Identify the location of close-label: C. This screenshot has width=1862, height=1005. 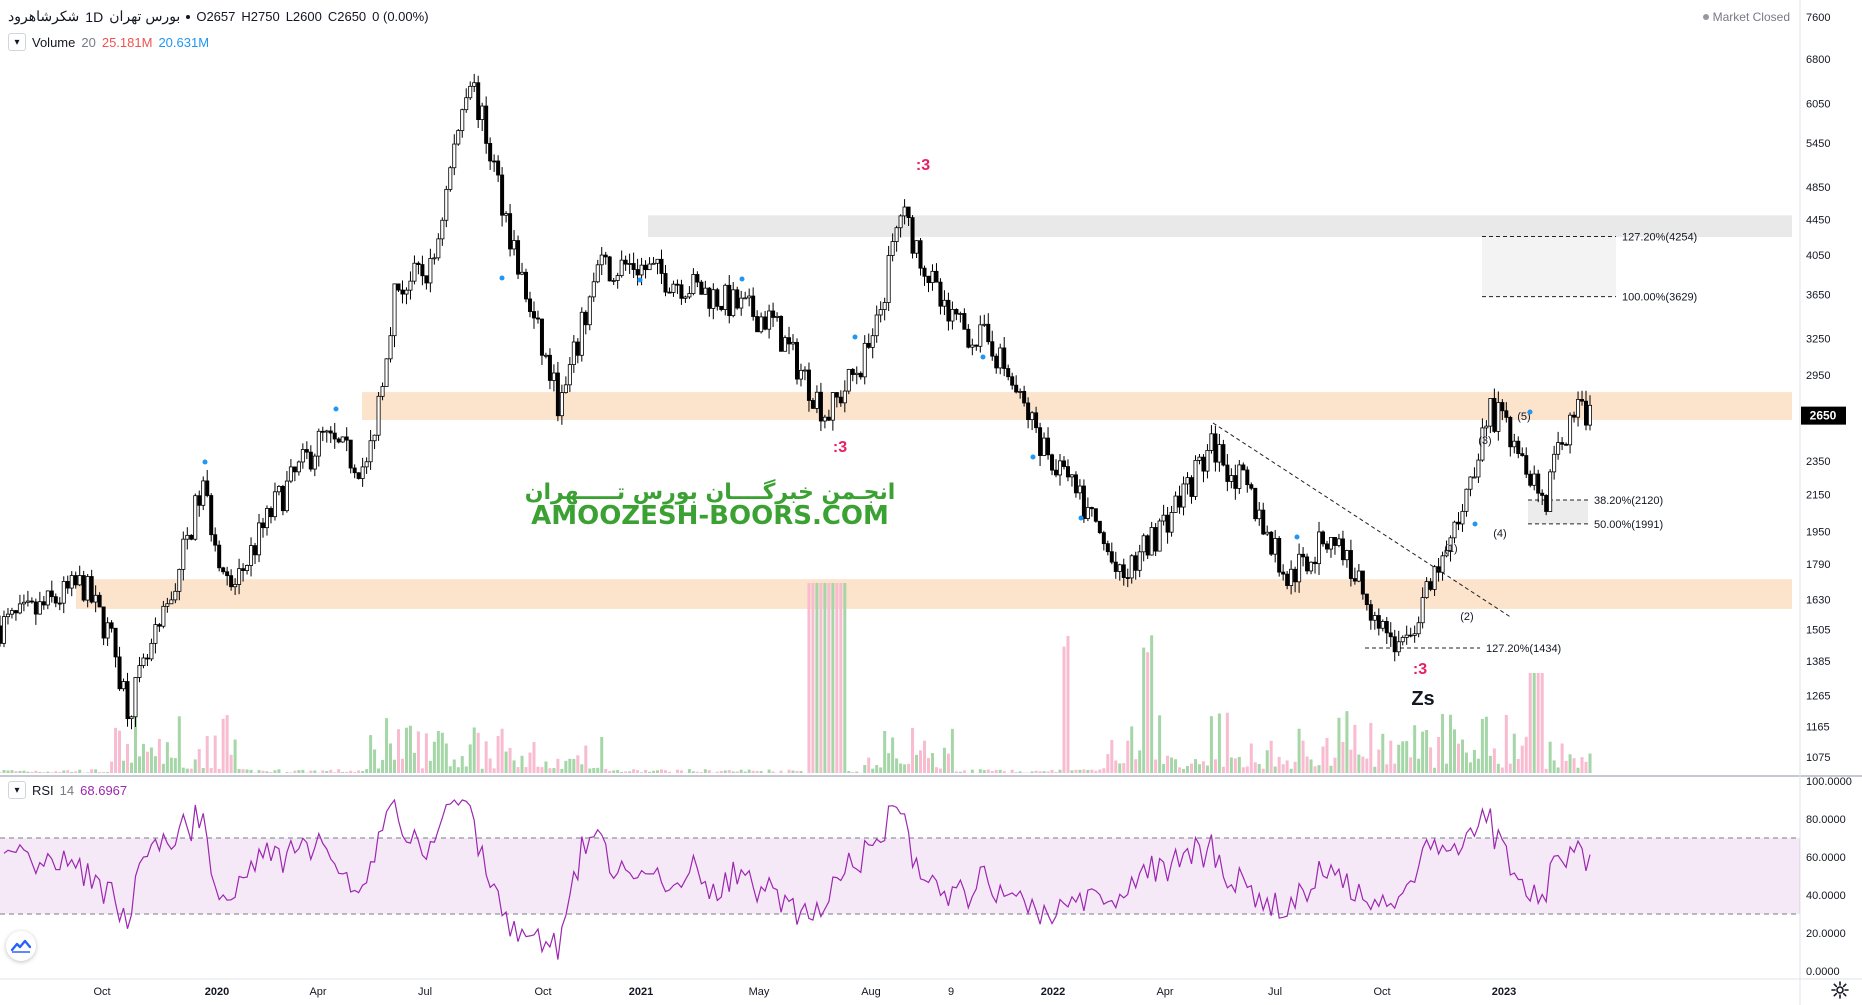
(332, 16).